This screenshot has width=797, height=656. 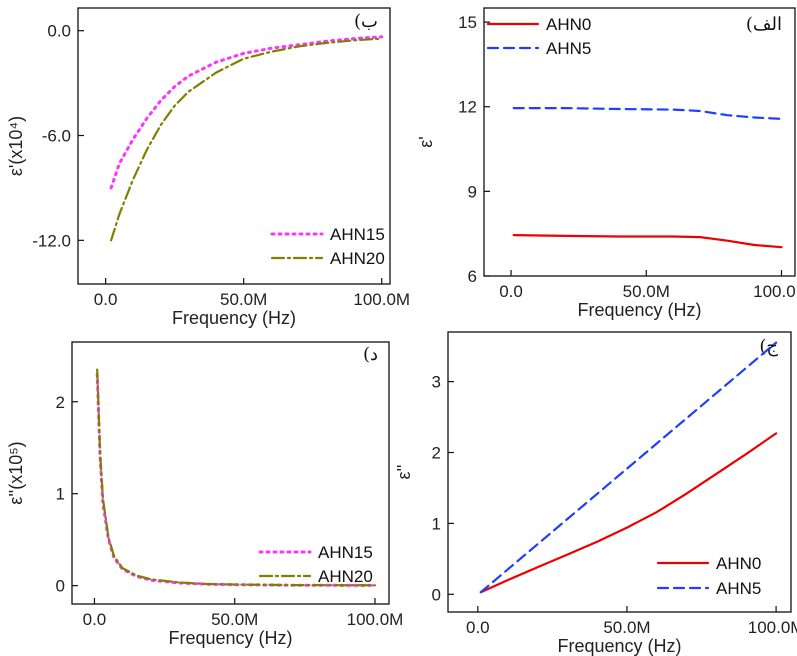 I want to click on y-tick-label: -12.0, so click(x=51, y=240).